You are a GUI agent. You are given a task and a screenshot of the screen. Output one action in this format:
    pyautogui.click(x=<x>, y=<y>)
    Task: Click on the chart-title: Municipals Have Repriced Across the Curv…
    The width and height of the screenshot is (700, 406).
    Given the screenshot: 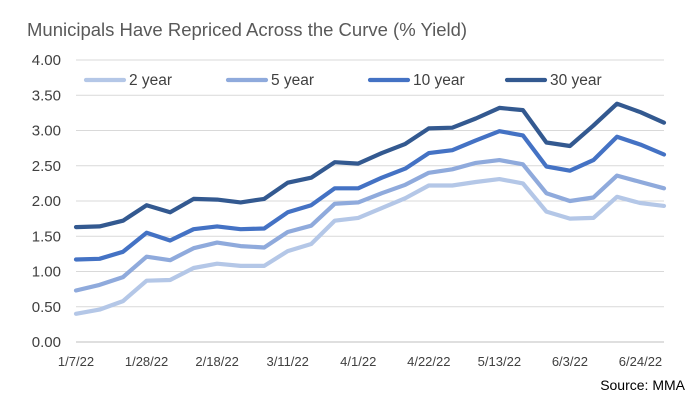 What is the action you would take?
    pyautogui.click(x=247, y=29)
    